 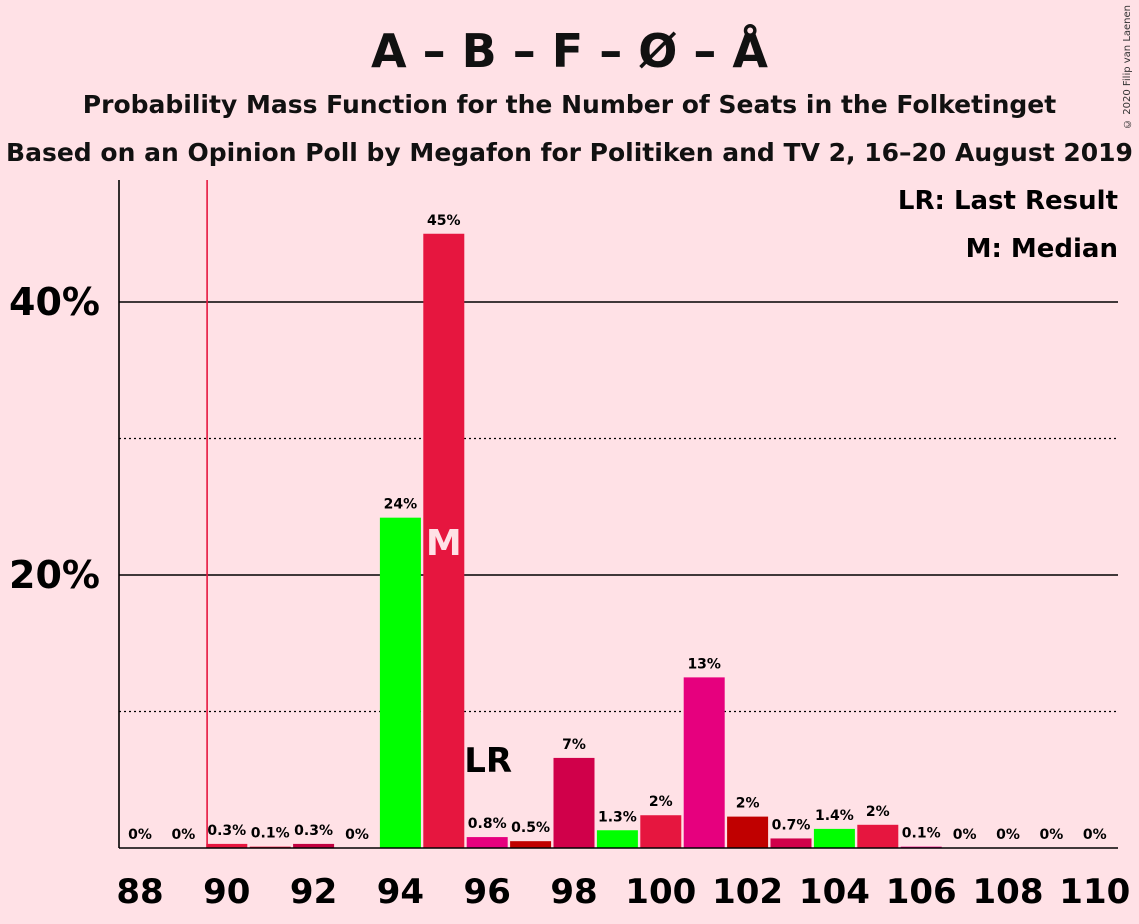 I want to click on x-tick-label: 94, so click(x=400, y=892).